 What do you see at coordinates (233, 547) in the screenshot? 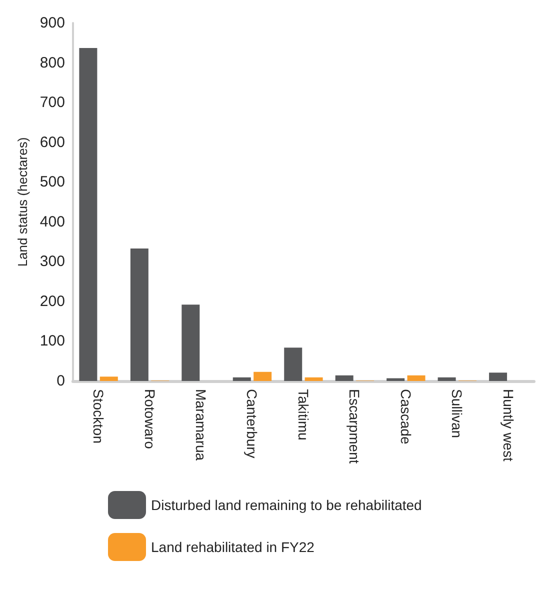
I see `legend-label: Land rehabilitated in FY22` at bounding box center [233, 547].